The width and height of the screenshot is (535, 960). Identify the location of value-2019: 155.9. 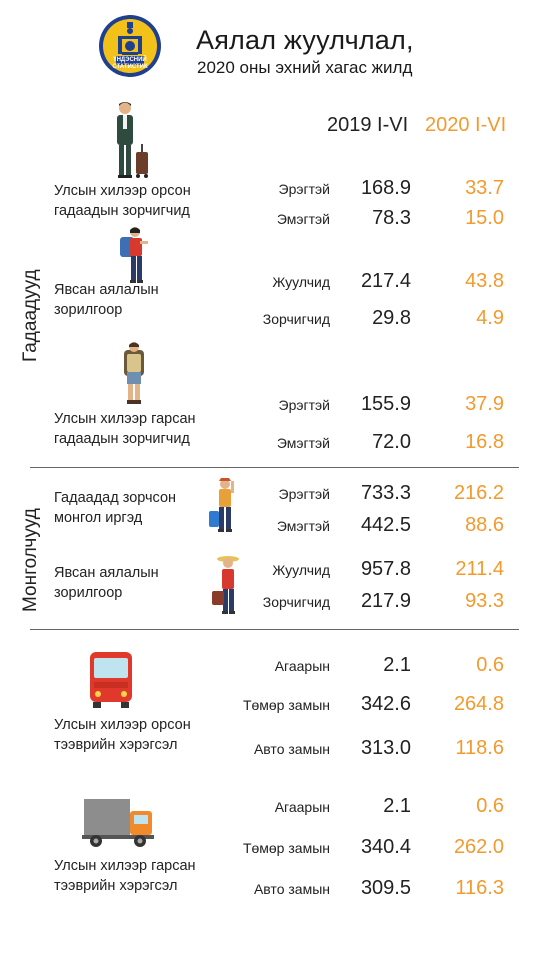
(385, 404).